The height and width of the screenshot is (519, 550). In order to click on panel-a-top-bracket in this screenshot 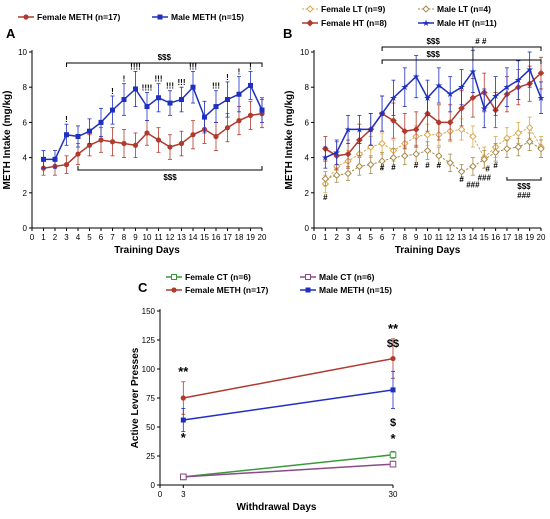, I will do `click(164, 64)`.